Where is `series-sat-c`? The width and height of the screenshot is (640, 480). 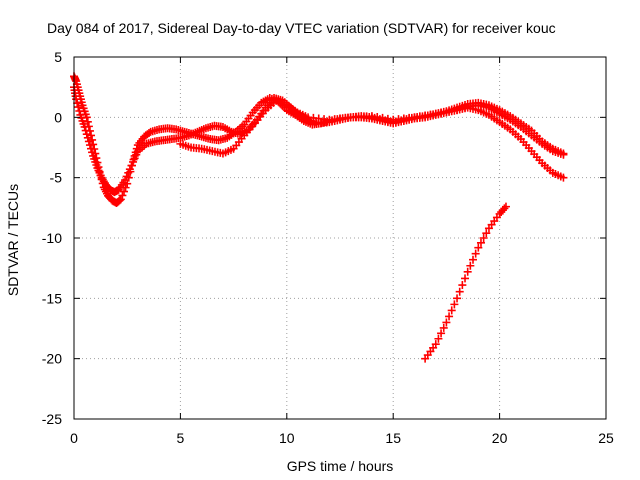 series-sat-c is located at coordinates (372, 139).